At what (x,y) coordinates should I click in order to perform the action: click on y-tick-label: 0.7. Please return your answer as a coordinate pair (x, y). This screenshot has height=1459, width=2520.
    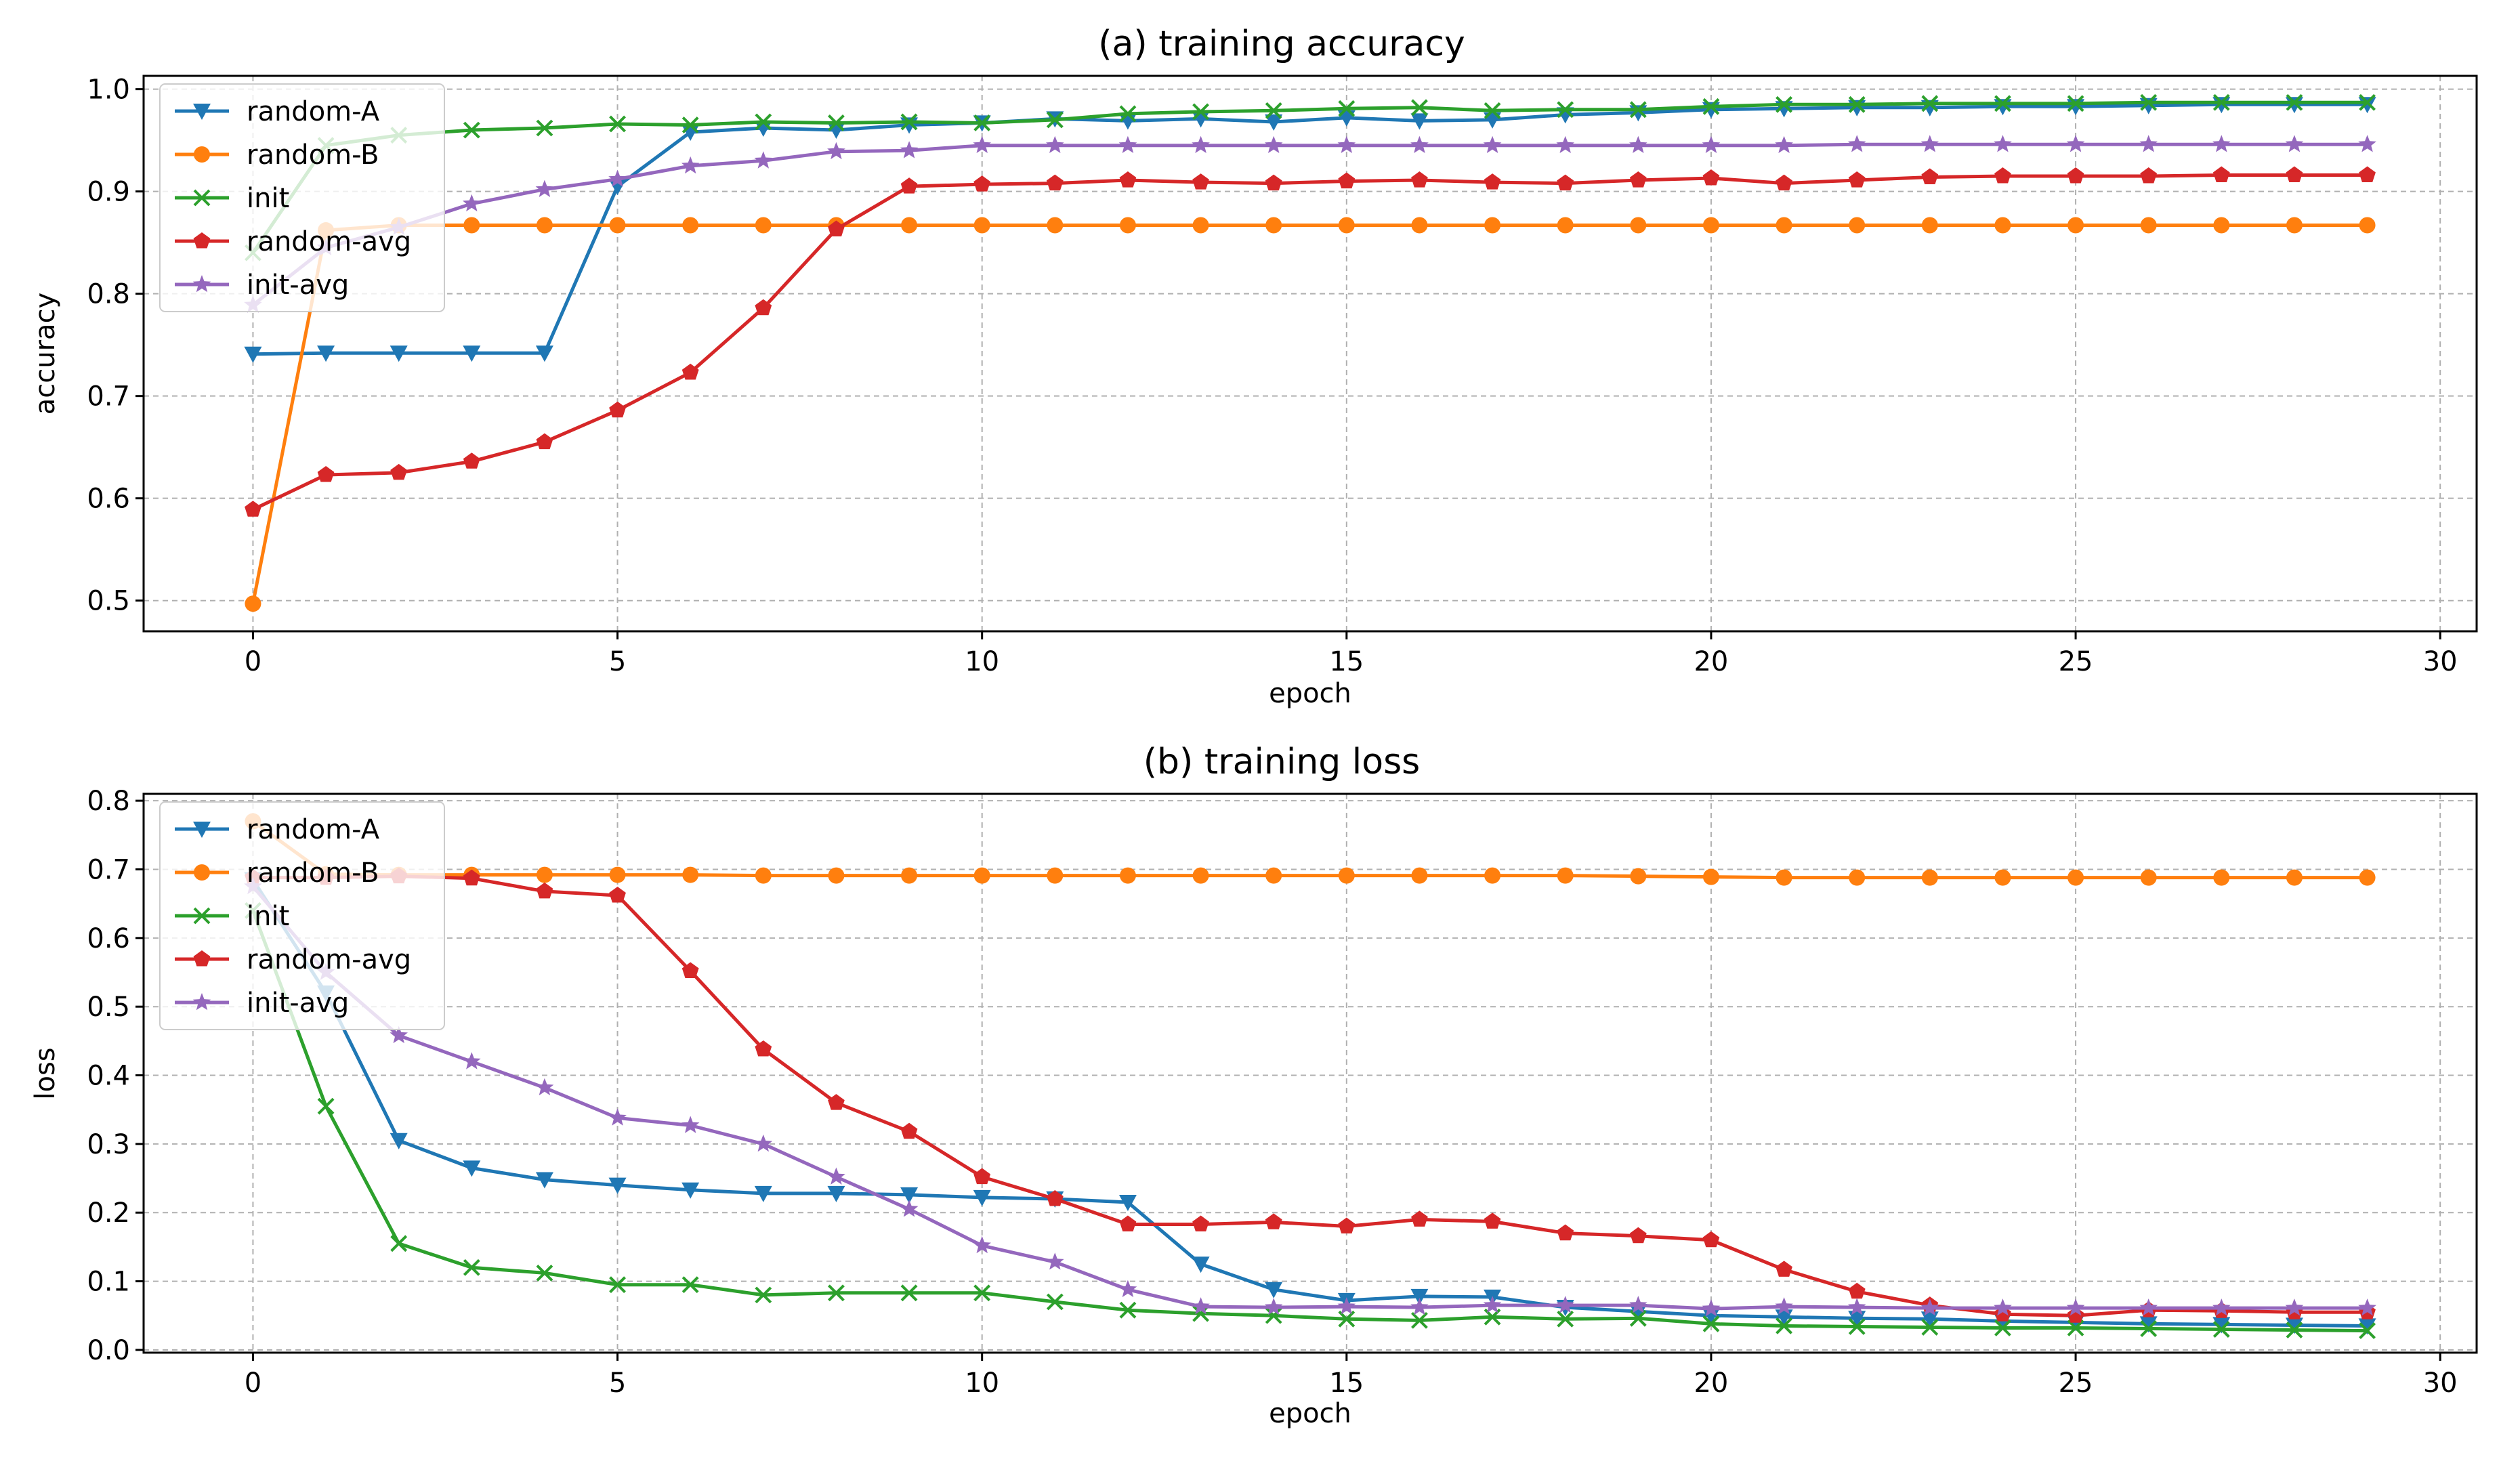
    Looking at the image, I should click on (108, 397).